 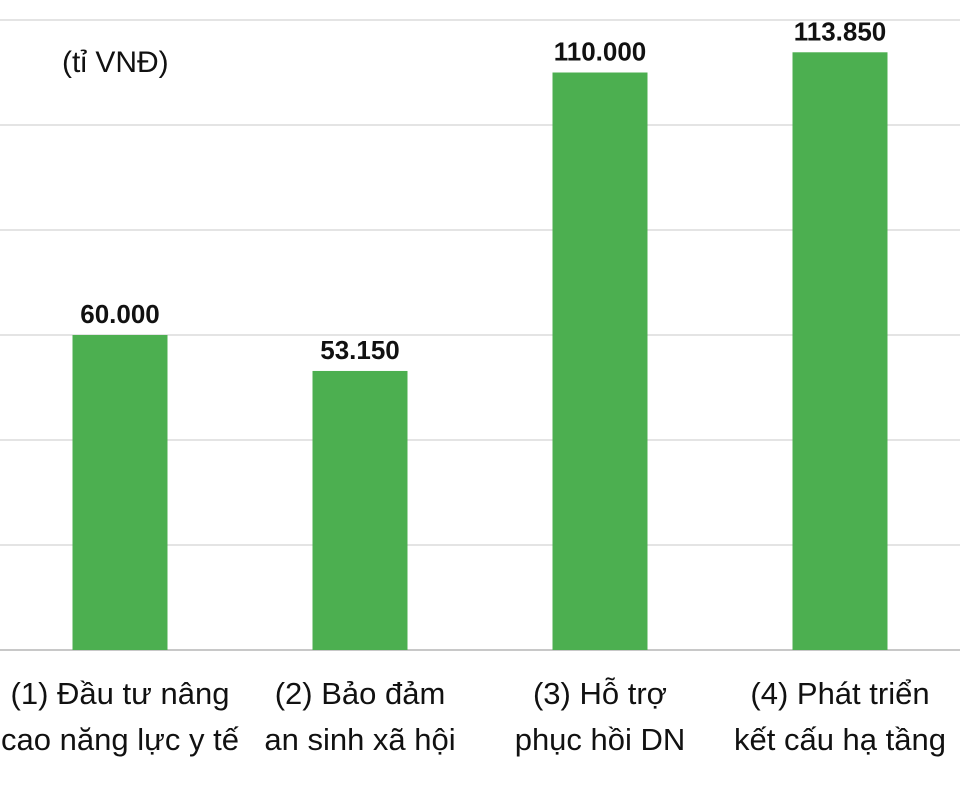 I want to click on category-label-2-line-1: (2) Bảo đảm, so click(x=360, y=693).